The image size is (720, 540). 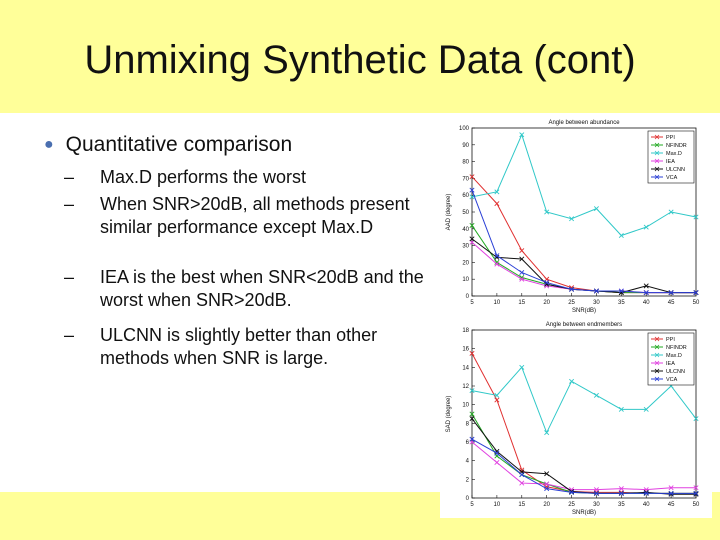 I want to click on legend-box, so click(x=671, y=157).